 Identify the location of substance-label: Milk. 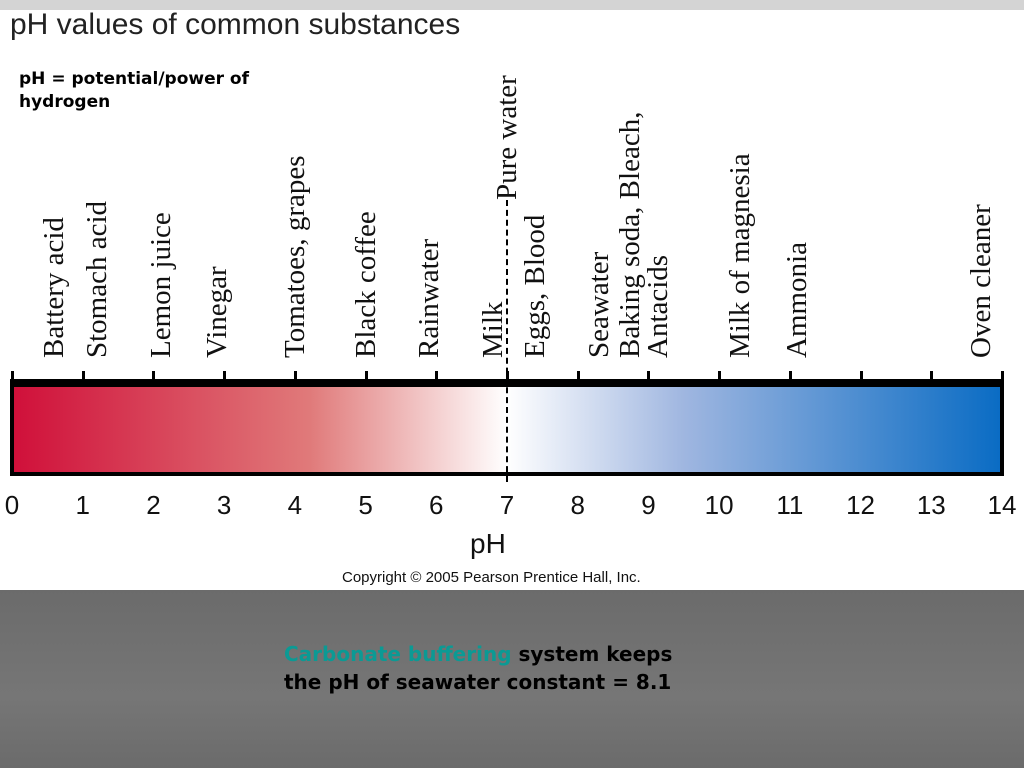
(492, 329).